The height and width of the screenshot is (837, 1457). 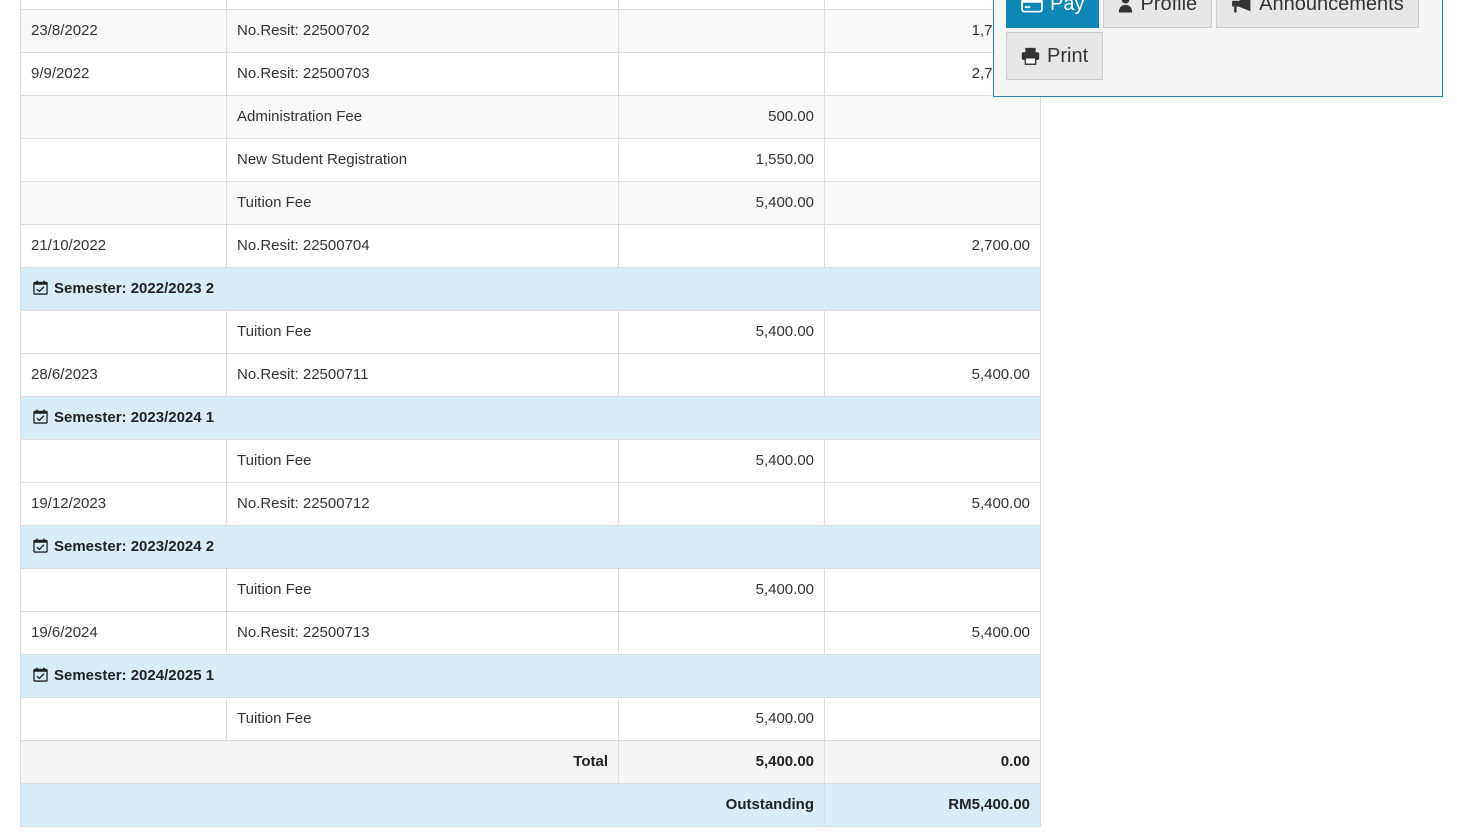 I want to click on semester-label-cell: Semester: 2023/2024 1, so click(x=530, y=418).